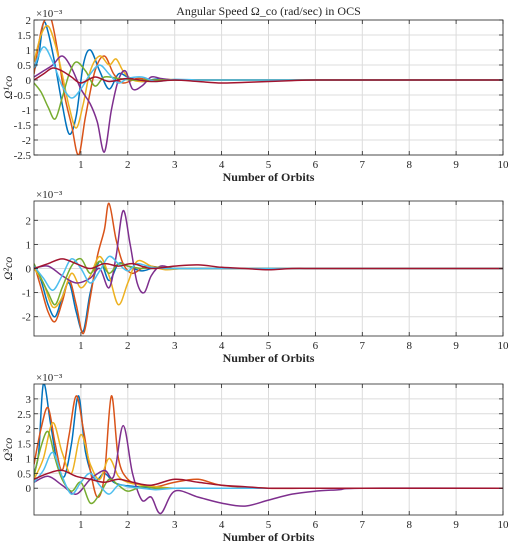 Image resolution: width=518 pixels, height=550 pixels. I want to click on y-axis-label: Ω¹co, so click(8, 88).